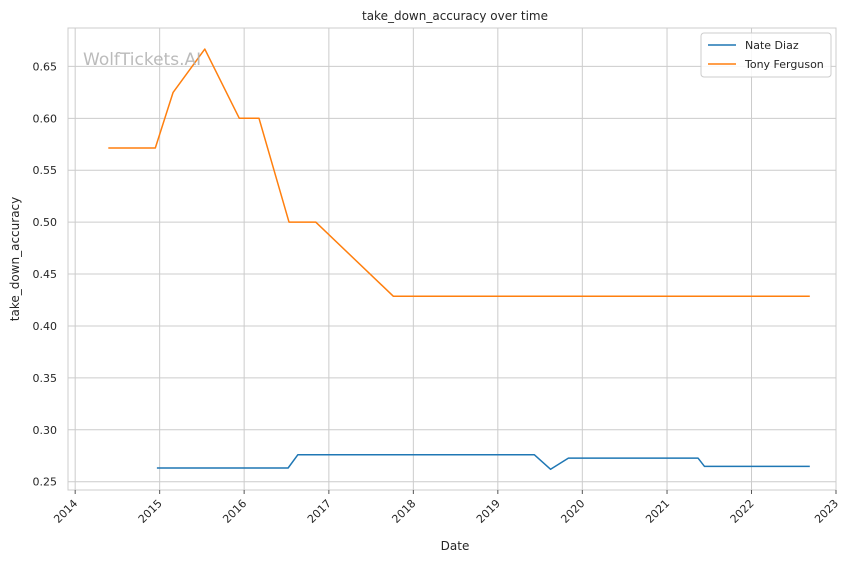  I want to click on y-axis-label: take_down_accuracy, so click(15, 259).